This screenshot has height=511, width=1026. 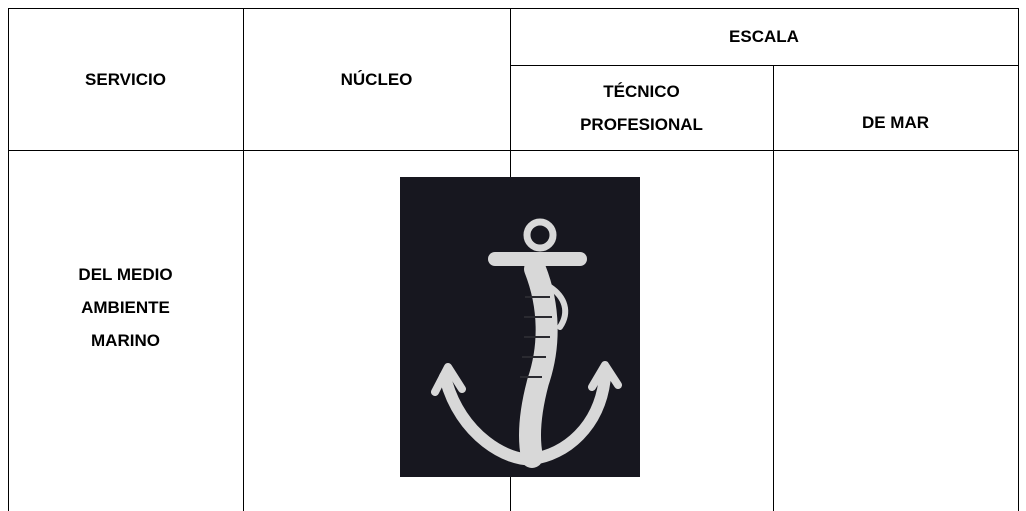 I want to click on header-scale-column: TÉCNICO PROFESIONAL, so click(x=641, y=107).